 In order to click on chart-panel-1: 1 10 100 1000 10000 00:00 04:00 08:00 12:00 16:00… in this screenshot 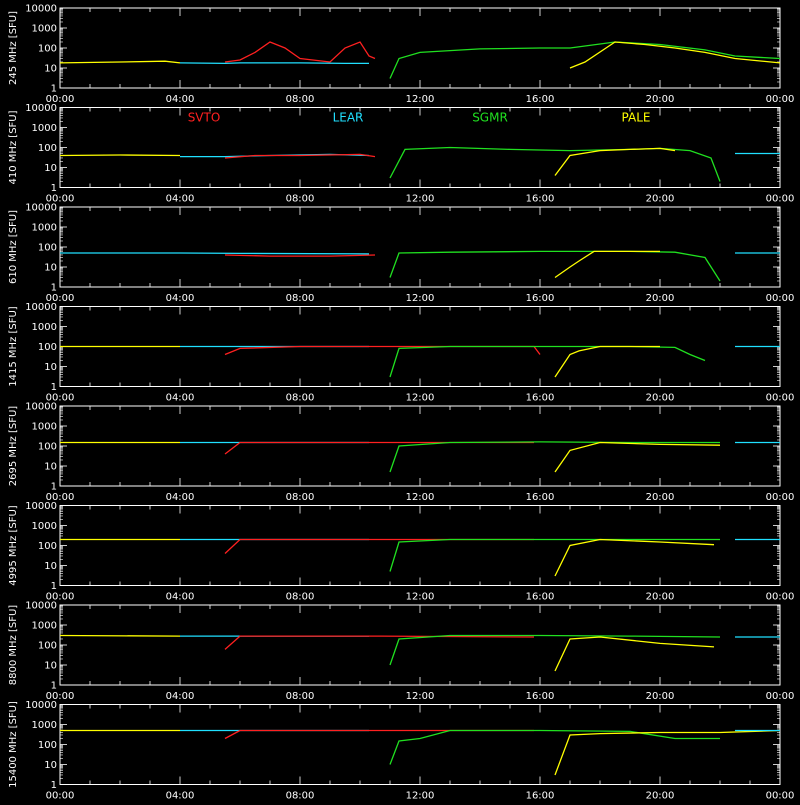, I will do `click(401, 55)`.